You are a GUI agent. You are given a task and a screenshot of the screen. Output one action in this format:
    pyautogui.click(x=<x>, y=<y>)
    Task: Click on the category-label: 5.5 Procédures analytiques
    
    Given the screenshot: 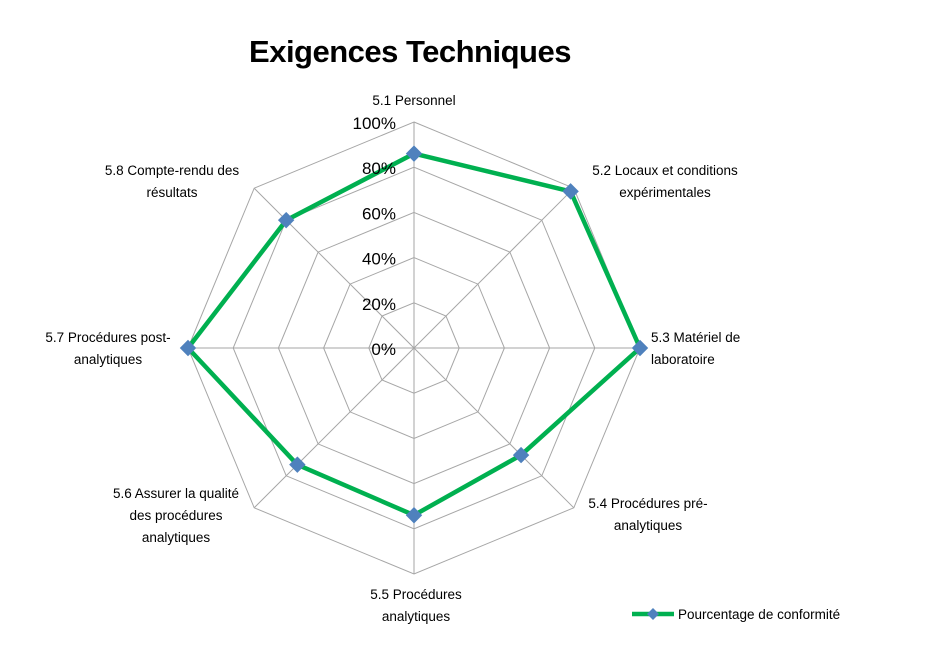 What is the action you would take?
    pyautogui.click(x=416, y=605)
    